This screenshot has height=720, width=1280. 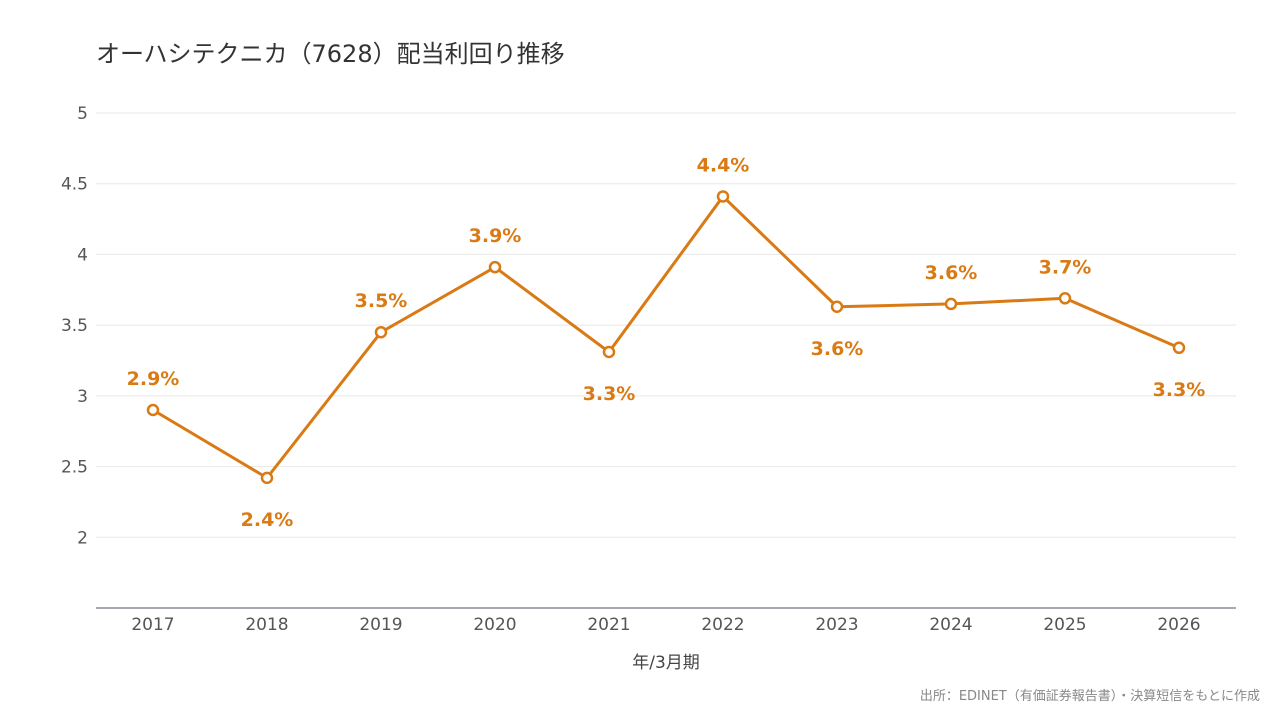 What do you see at coordinates (82, 255) in the screenshot?
I see `y-tick-label: 4` at bounding box center [82, 255].